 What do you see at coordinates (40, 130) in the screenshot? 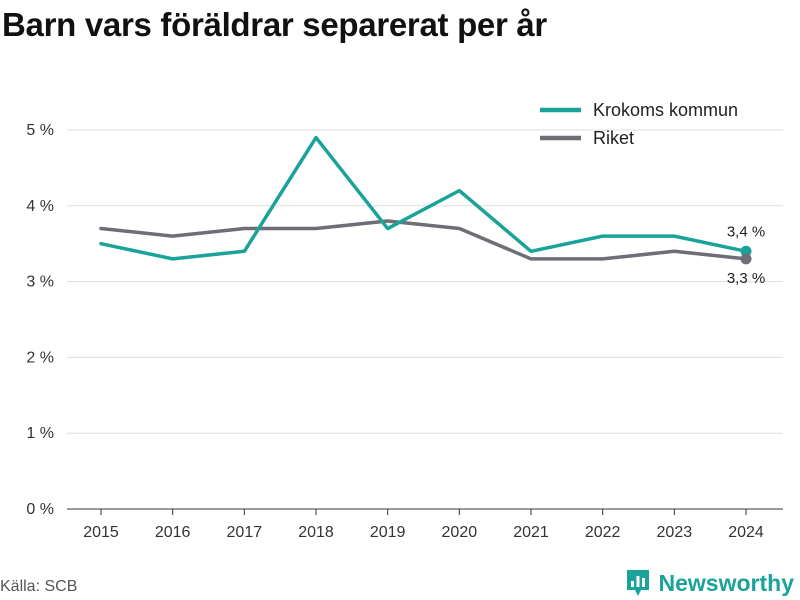
I see `y-tick-label: 5 %` at bounding box center [40, 130].